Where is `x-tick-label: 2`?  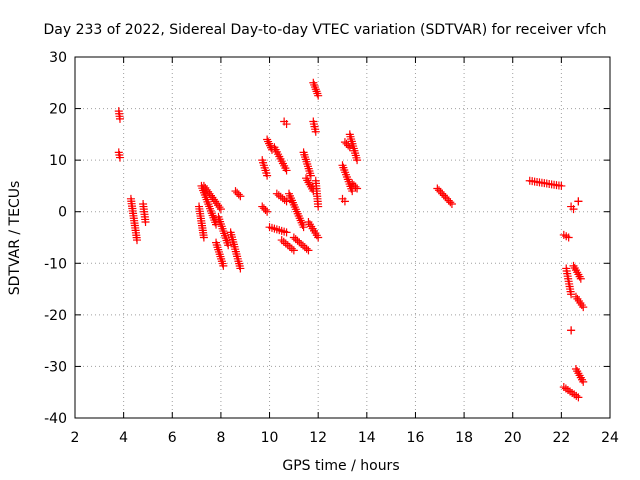 x-tick-label: 2 is located at coordinates (75, 438).